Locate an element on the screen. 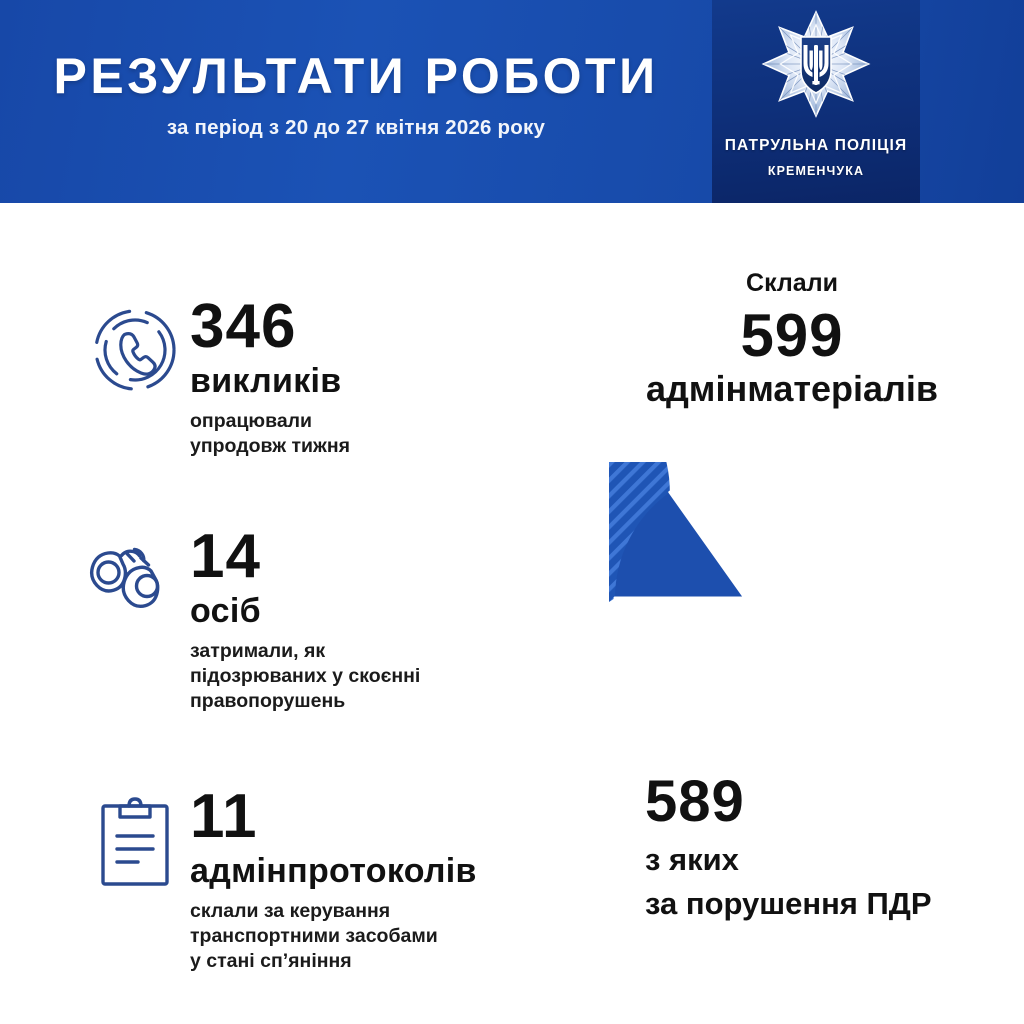 The width and height of the screenshot is (1024, 1024). stat-detained-unit: осіб is located at coordinates (225, 611).